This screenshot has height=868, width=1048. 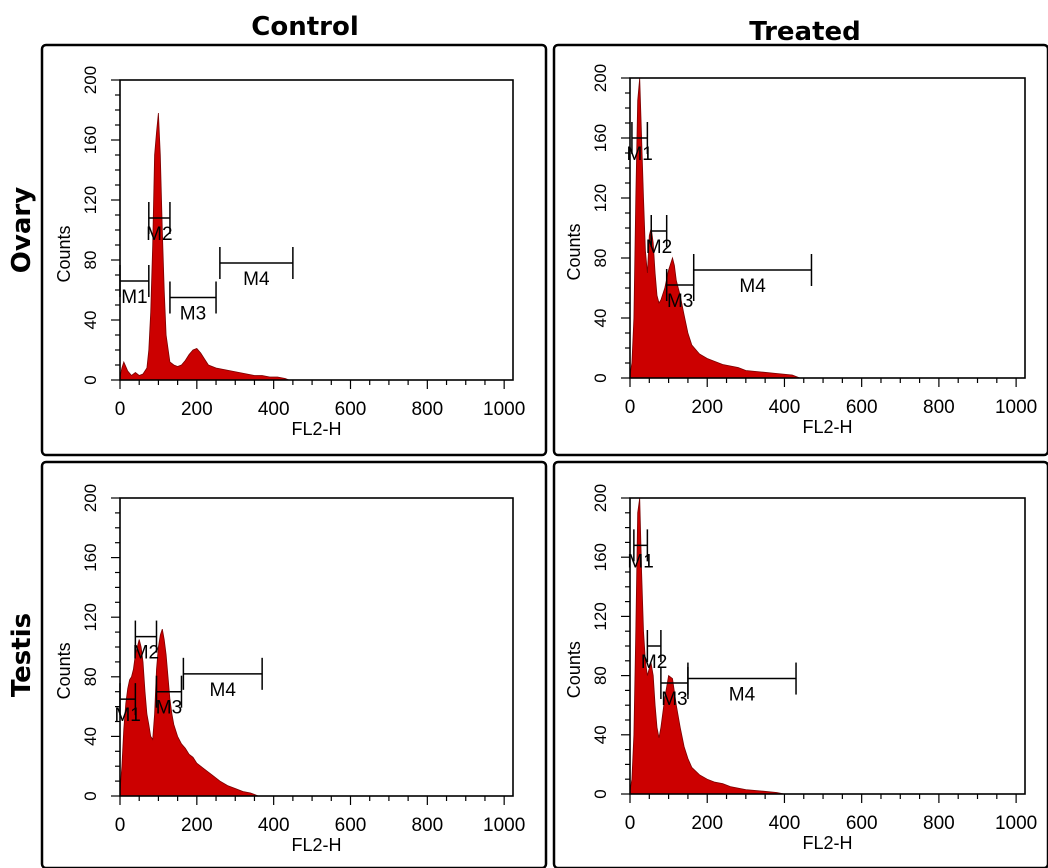 What do you see at coordinates (22, 655) in the screenshot?
I see `row-title-testis: Testis` at bounding box center [22, 655].